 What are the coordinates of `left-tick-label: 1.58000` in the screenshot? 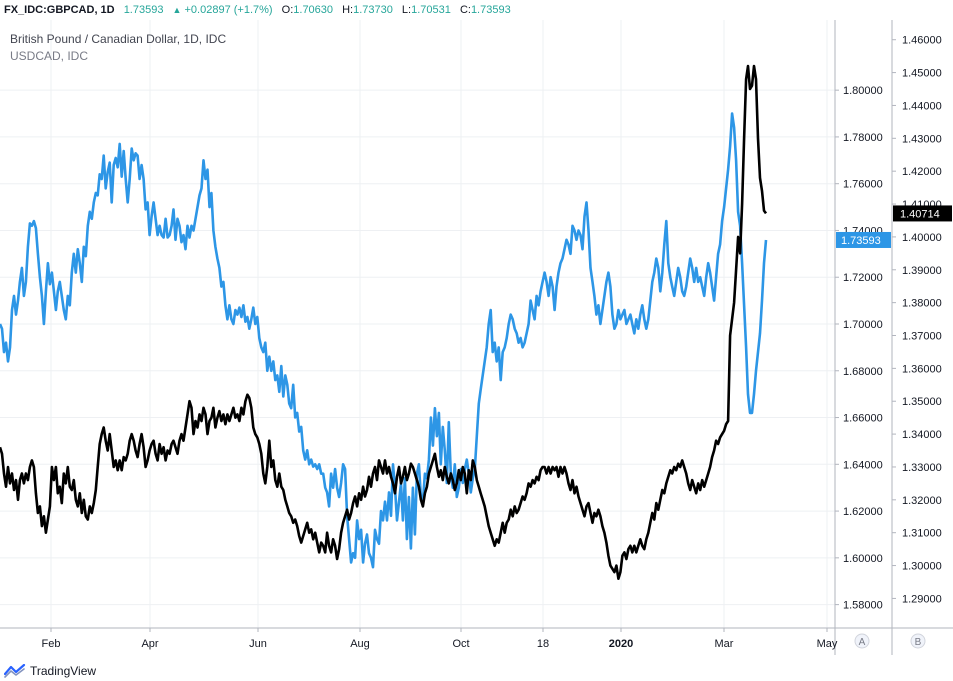 It's located at (863, 606).